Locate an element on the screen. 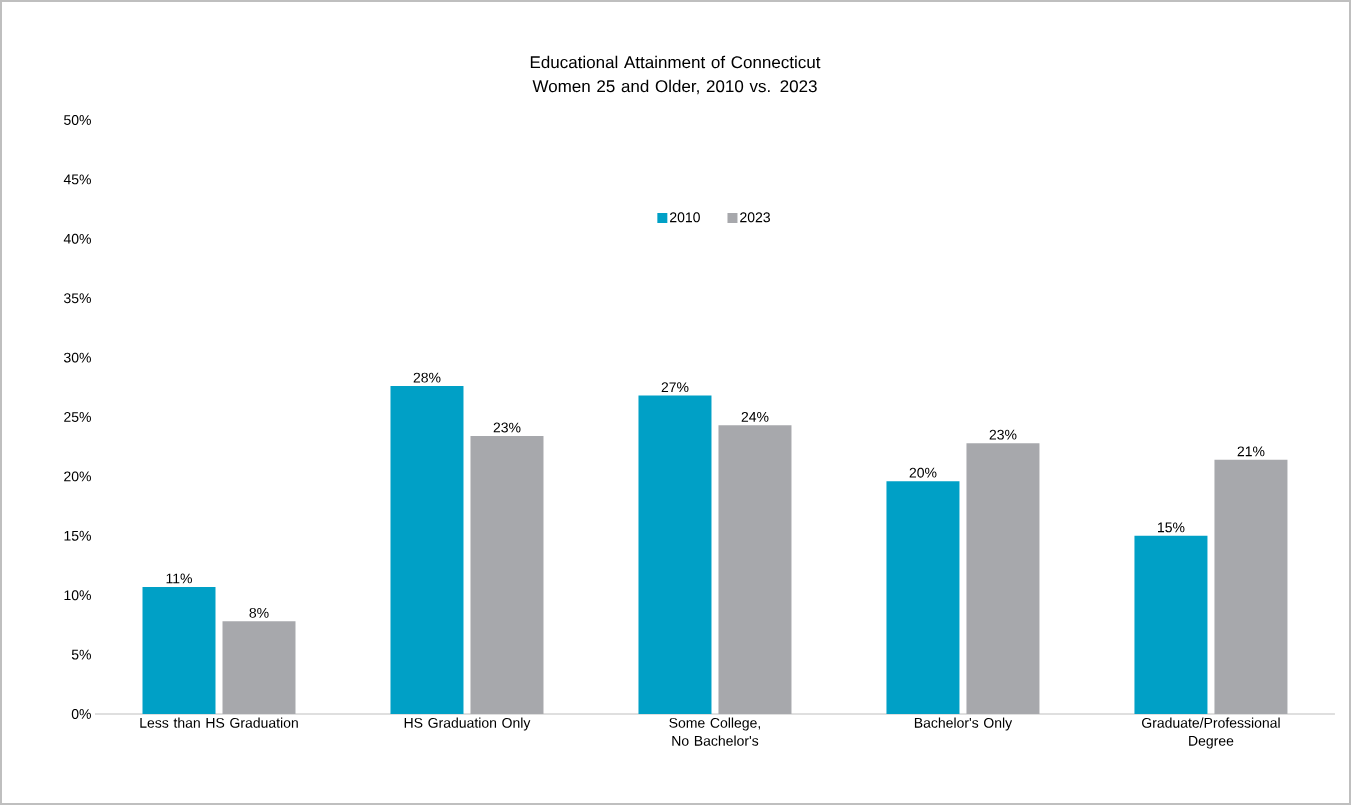 The width and height of the screenshot is (1351, 805). chart-title: Educational Attainment of Connecticut Women 25 and Older, 2010 vs. 2023 is located at coordinates (675, 75).